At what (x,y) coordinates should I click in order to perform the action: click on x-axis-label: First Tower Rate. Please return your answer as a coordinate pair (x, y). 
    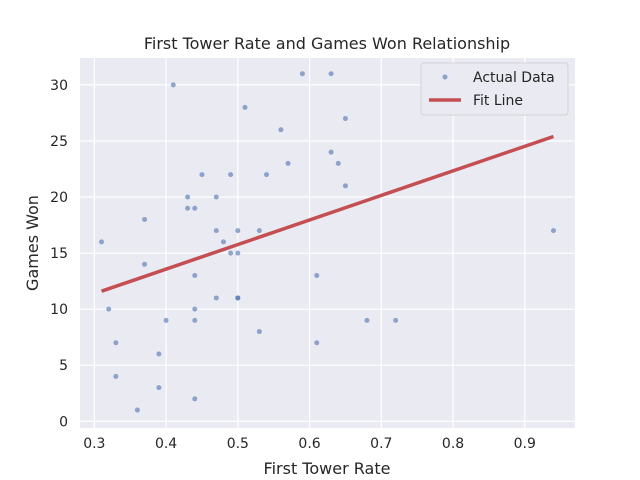
    Looking at the image, I should click on (327, 468).